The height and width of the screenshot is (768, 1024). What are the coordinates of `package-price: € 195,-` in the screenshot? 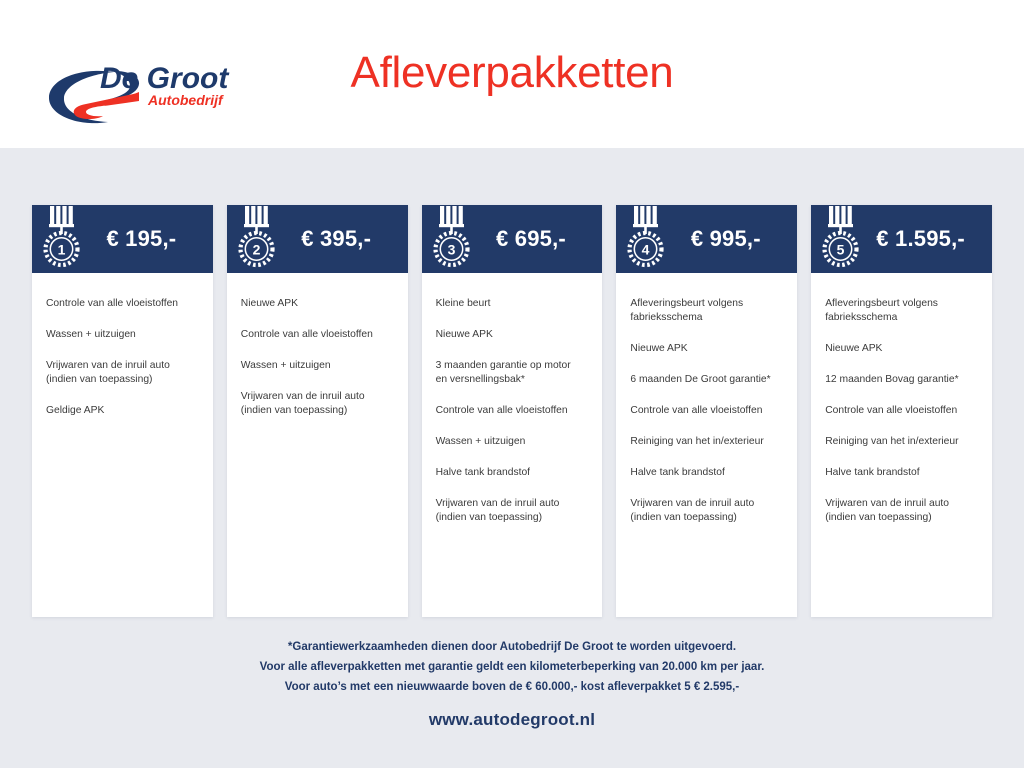 It's located at (141, 238).